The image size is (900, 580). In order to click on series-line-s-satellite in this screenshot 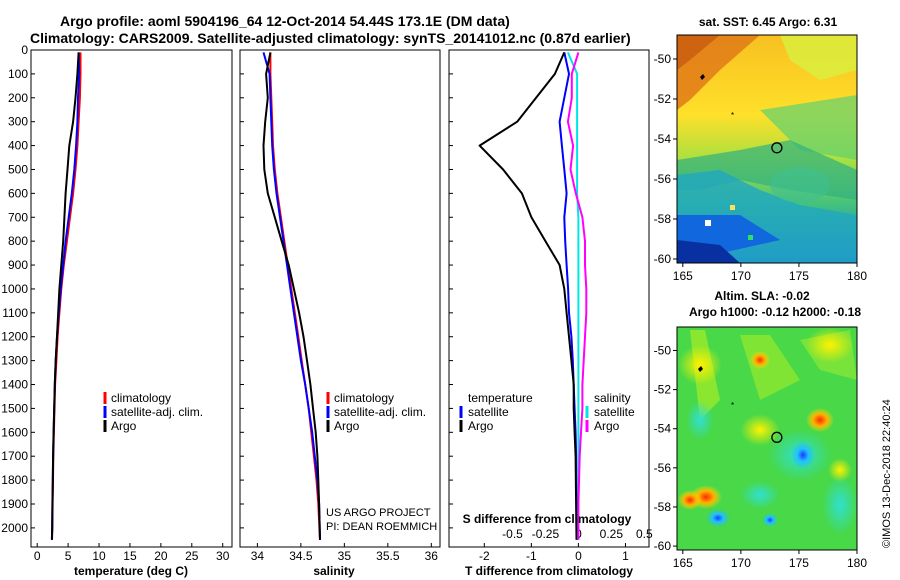, I will do `click(573, 296)`.